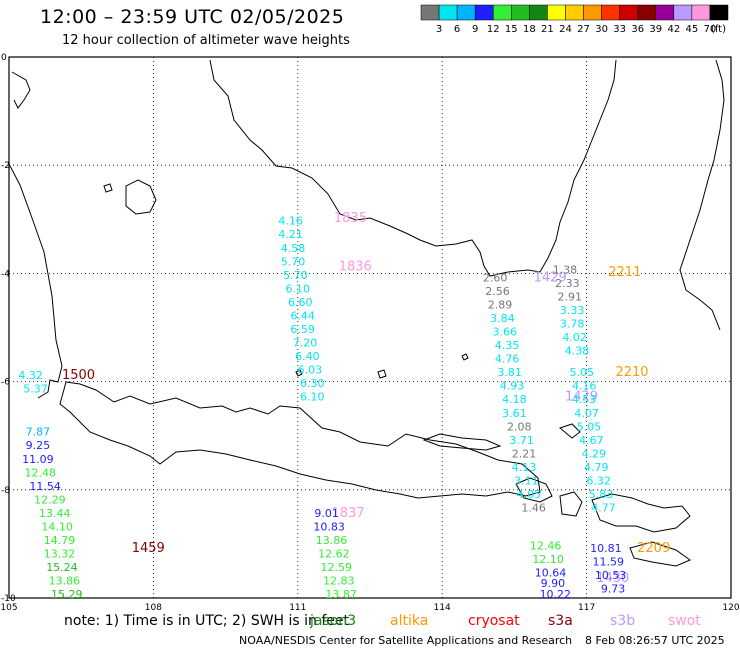  Describe the element at coordinates (465, 357) in the screenshot. I see `coastline-masalembu` at that location.